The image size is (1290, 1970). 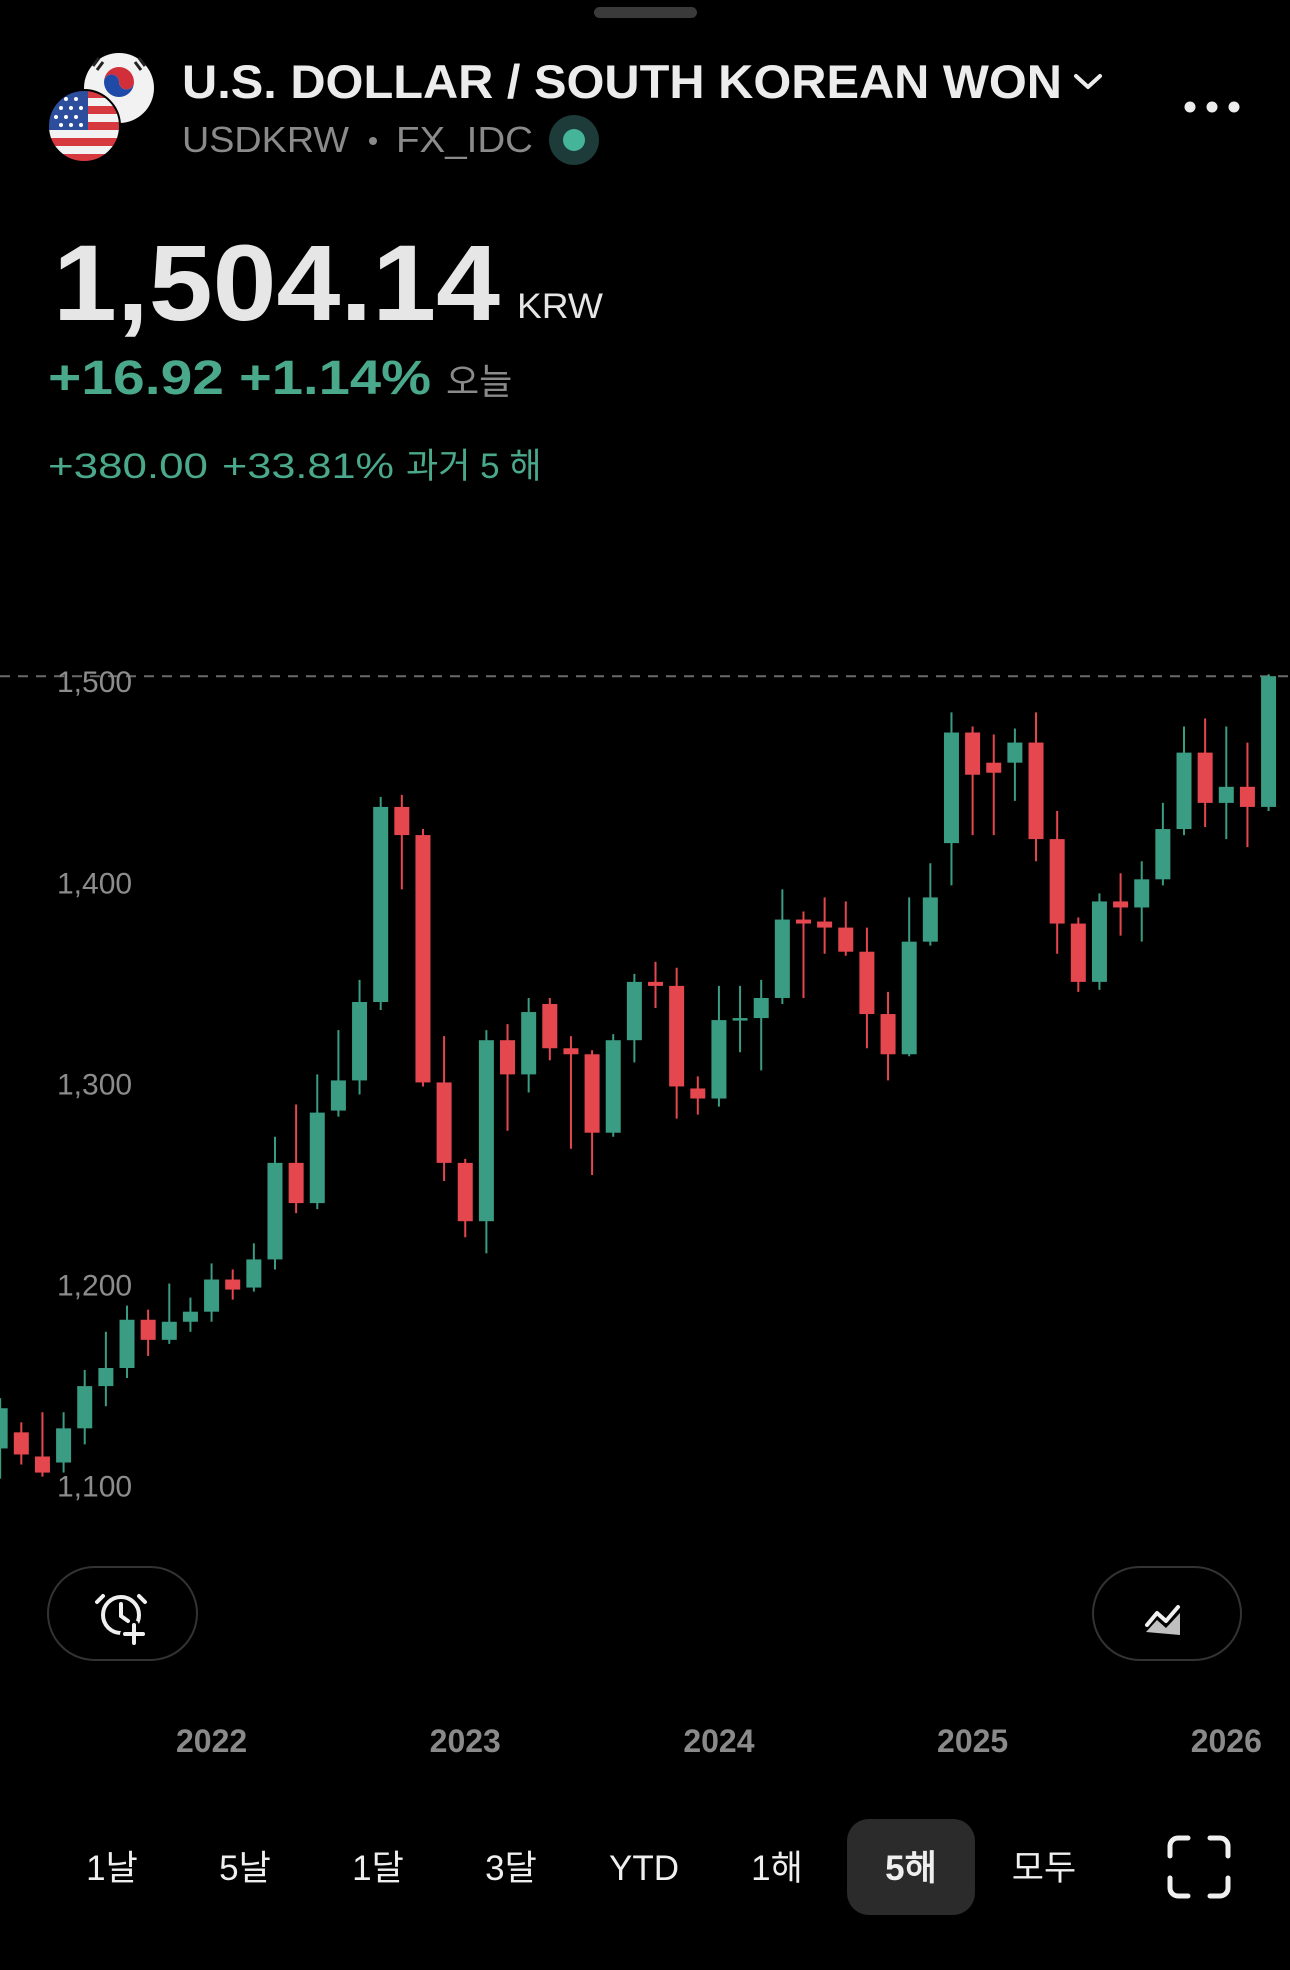 I want to click on exchange-name: FX_IDC, so click(x=464, y=139).